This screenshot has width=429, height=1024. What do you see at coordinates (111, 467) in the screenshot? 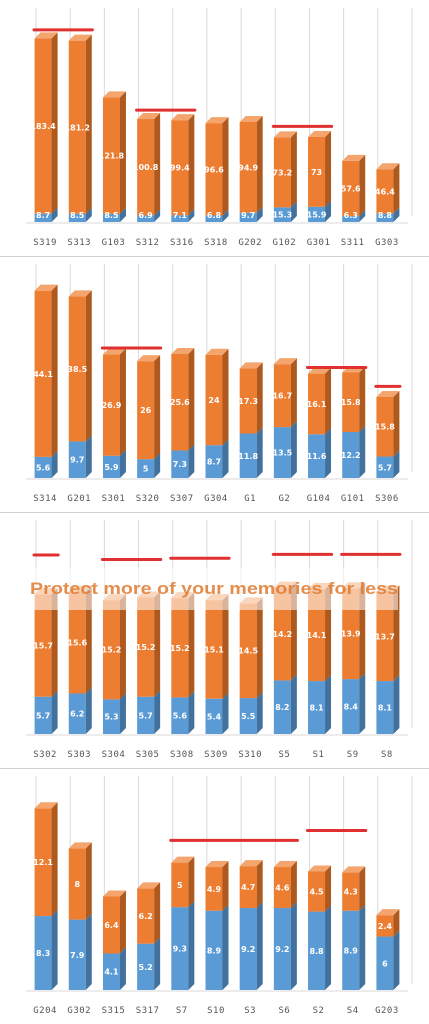
I see `data-label-lower: 5.9` at bounding box center [111, 467].